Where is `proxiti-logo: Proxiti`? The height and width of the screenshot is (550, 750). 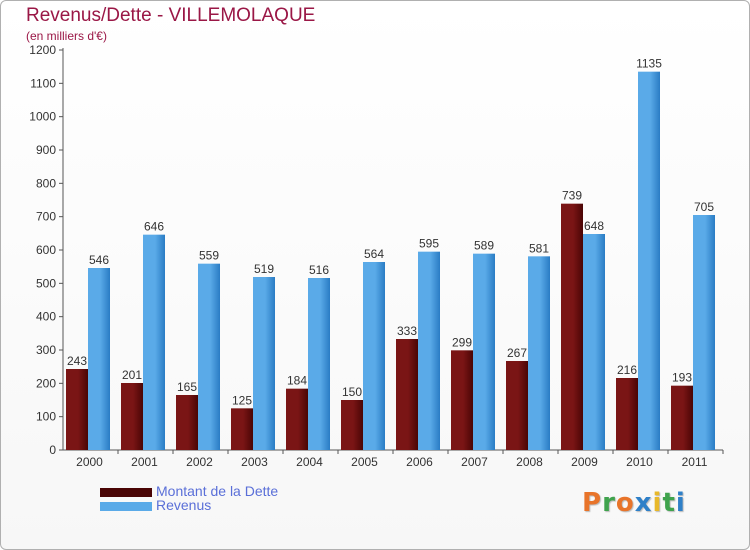
proxiti-logo: Proxiti is located at coordinates (634, 503).